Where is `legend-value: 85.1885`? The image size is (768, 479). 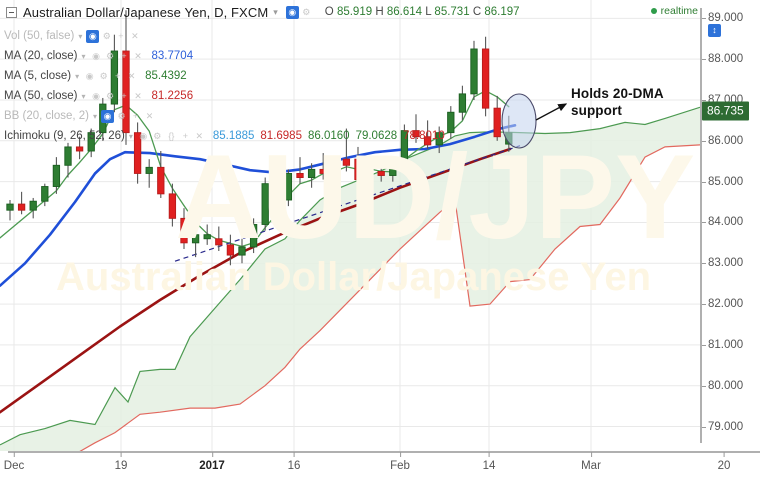
legend-value: 85.1885 is located at coordinates (233, 136).